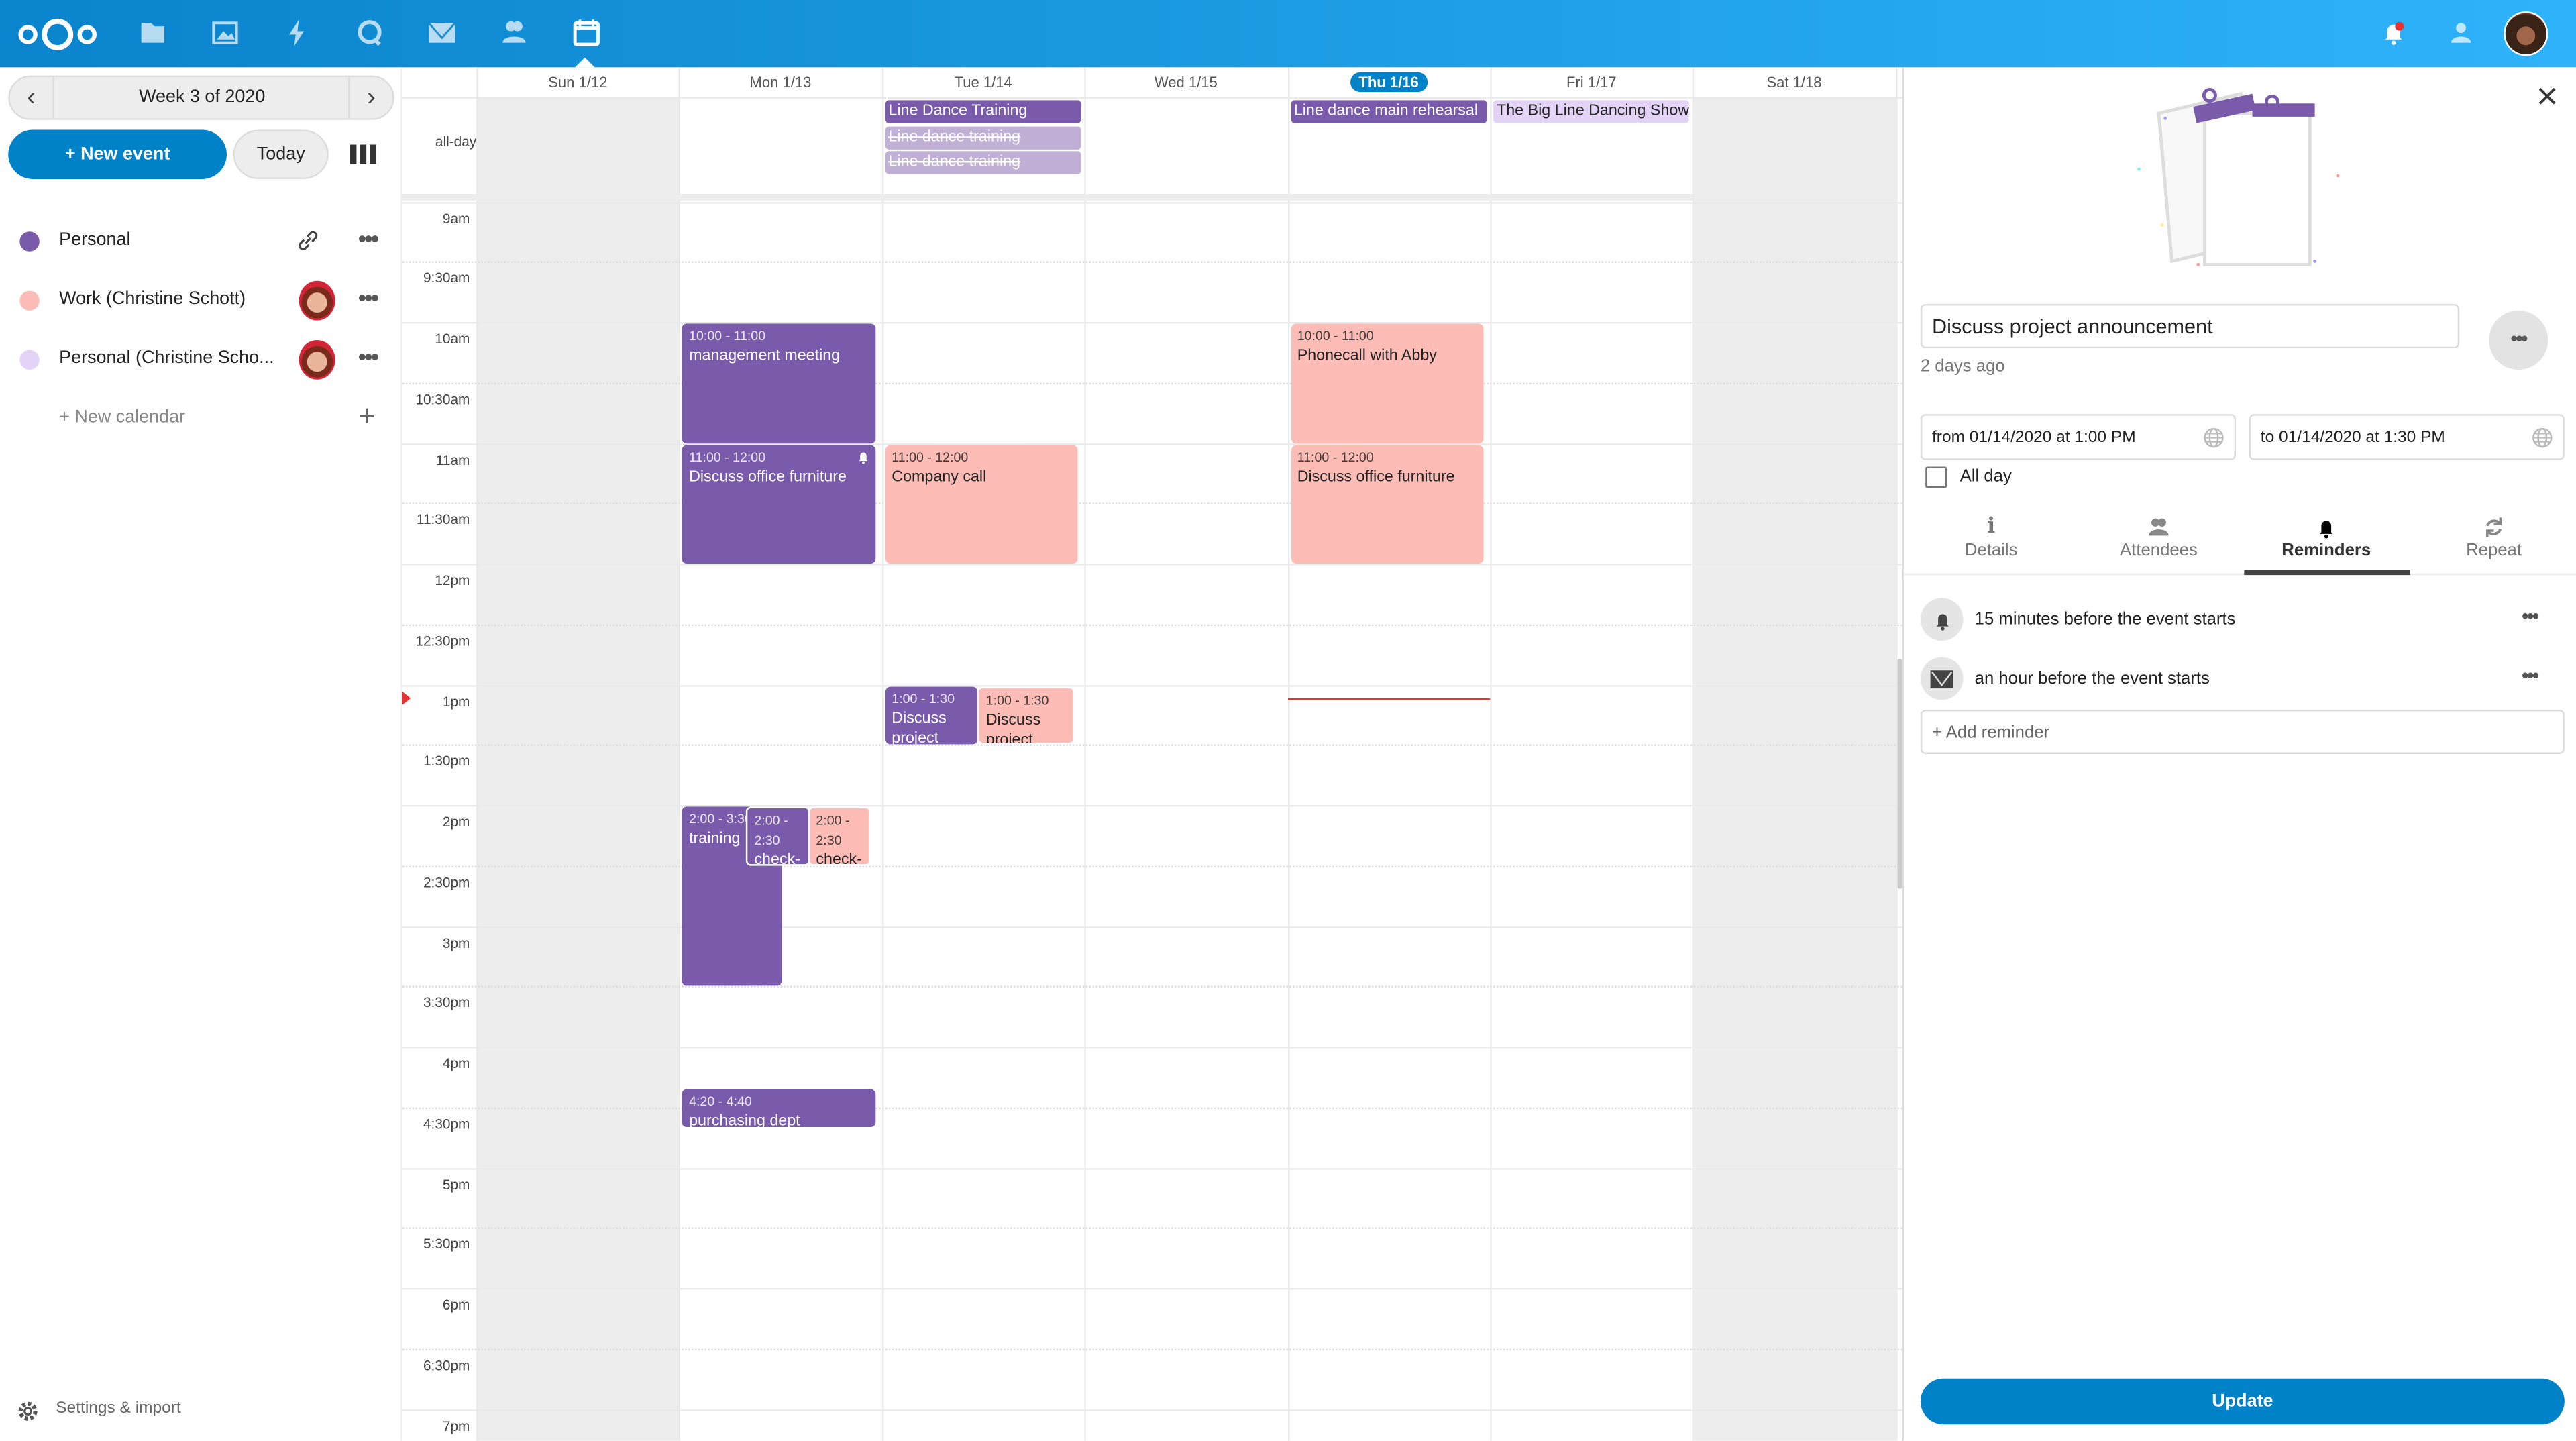 The height and width of the screenshot is (1441, 2576). Describe the element at coordinates (201, 418) in the screenshot. I see `new-calendar-button: + New calendar +` at that location.